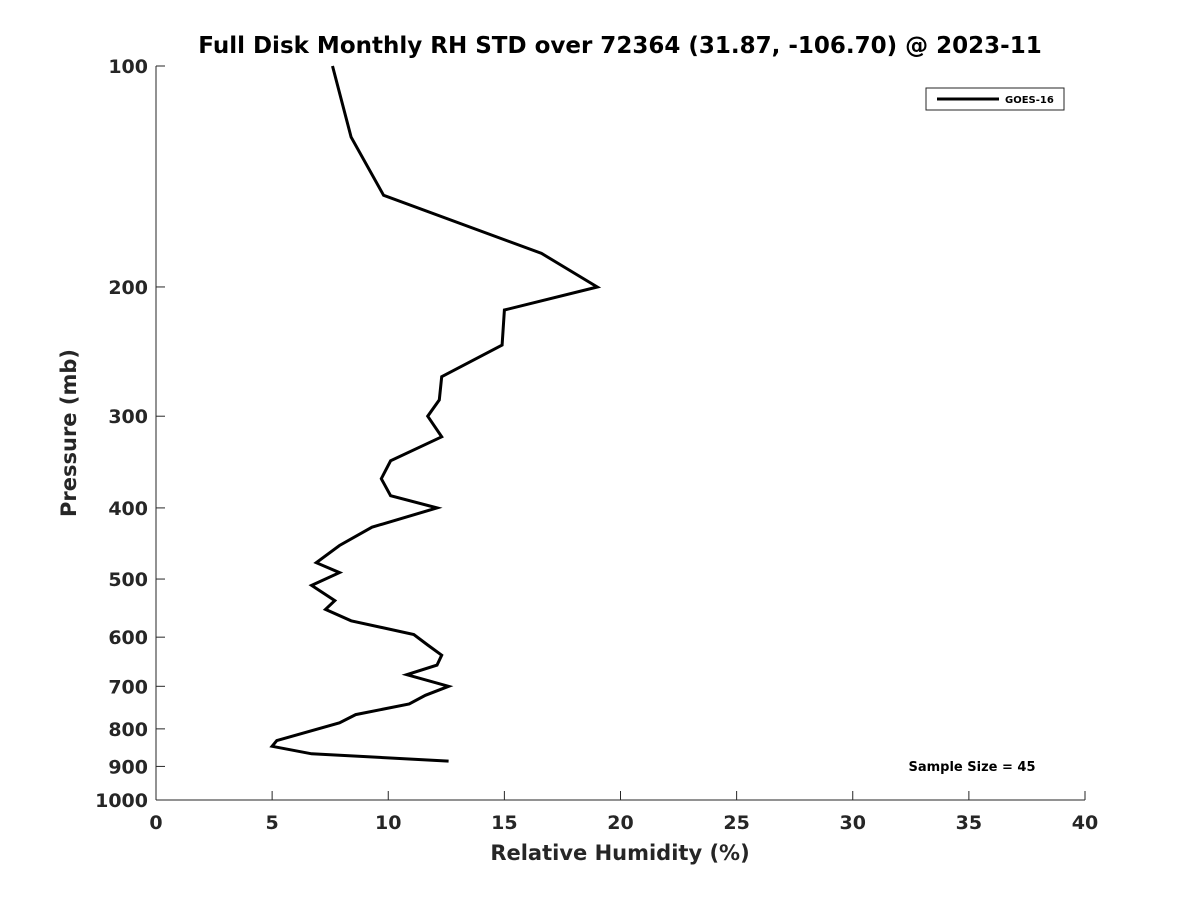 The width and height of the screenshot is (1200, 900). What do you see at coordinates (853, 823) in the screenshot?
I see `x-tick-label: 30` at bounding box center [853, 823].